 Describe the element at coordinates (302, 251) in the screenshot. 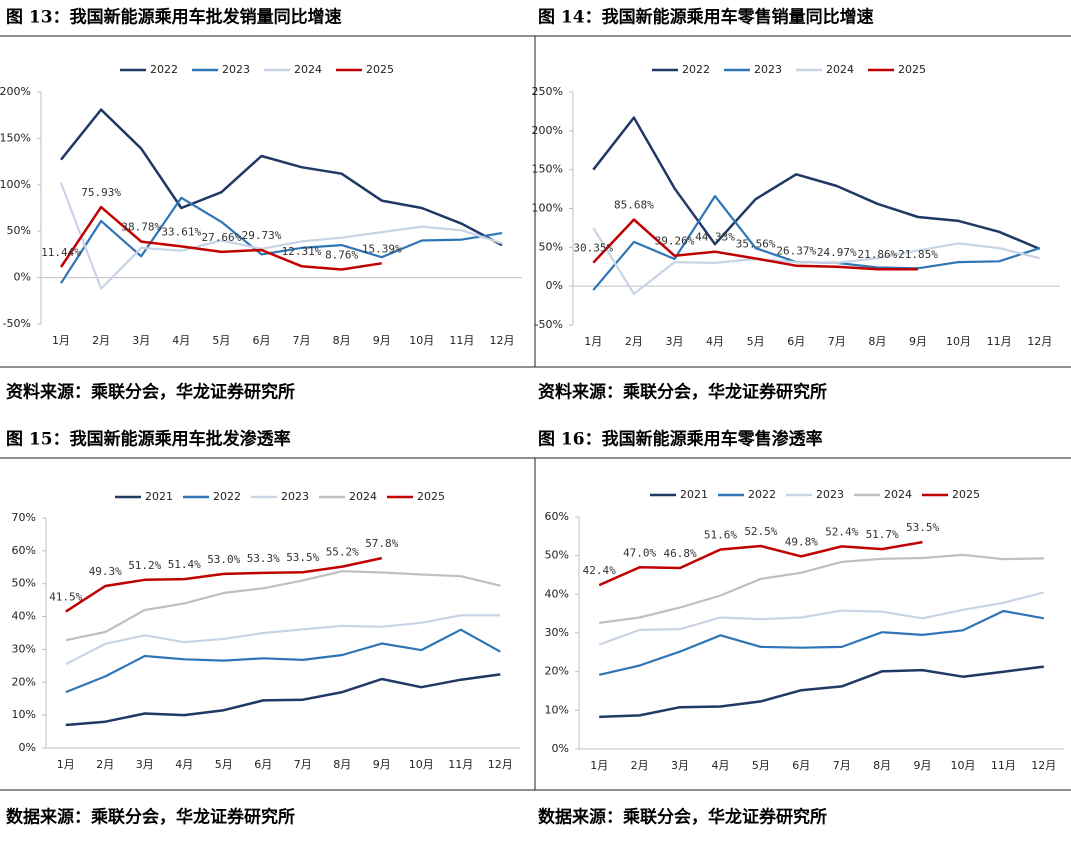

I see `data-label: 12.31%` at that location.